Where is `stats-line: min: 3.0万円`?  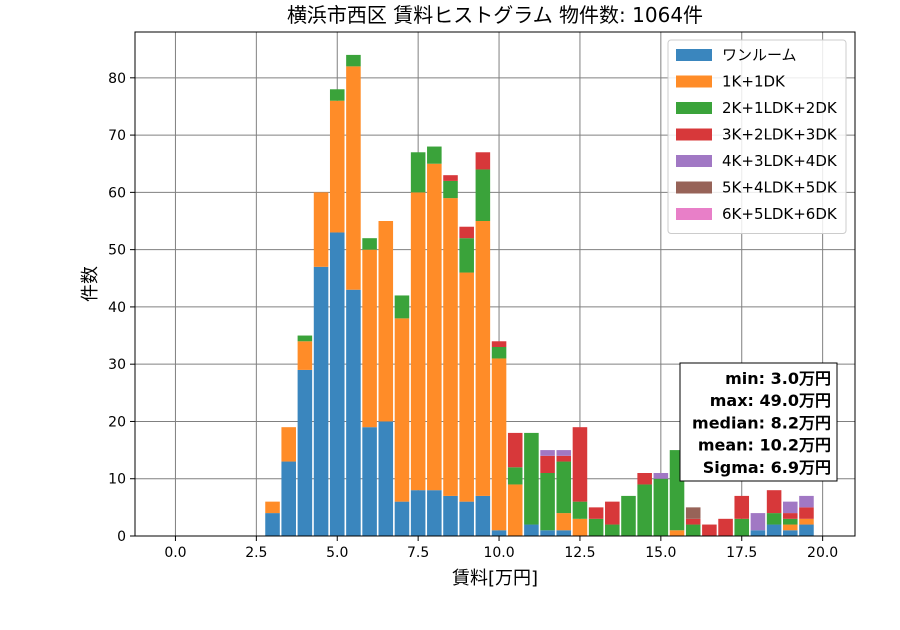
stats-line: min: 3.0万円 is located at coordinates (778, 378).